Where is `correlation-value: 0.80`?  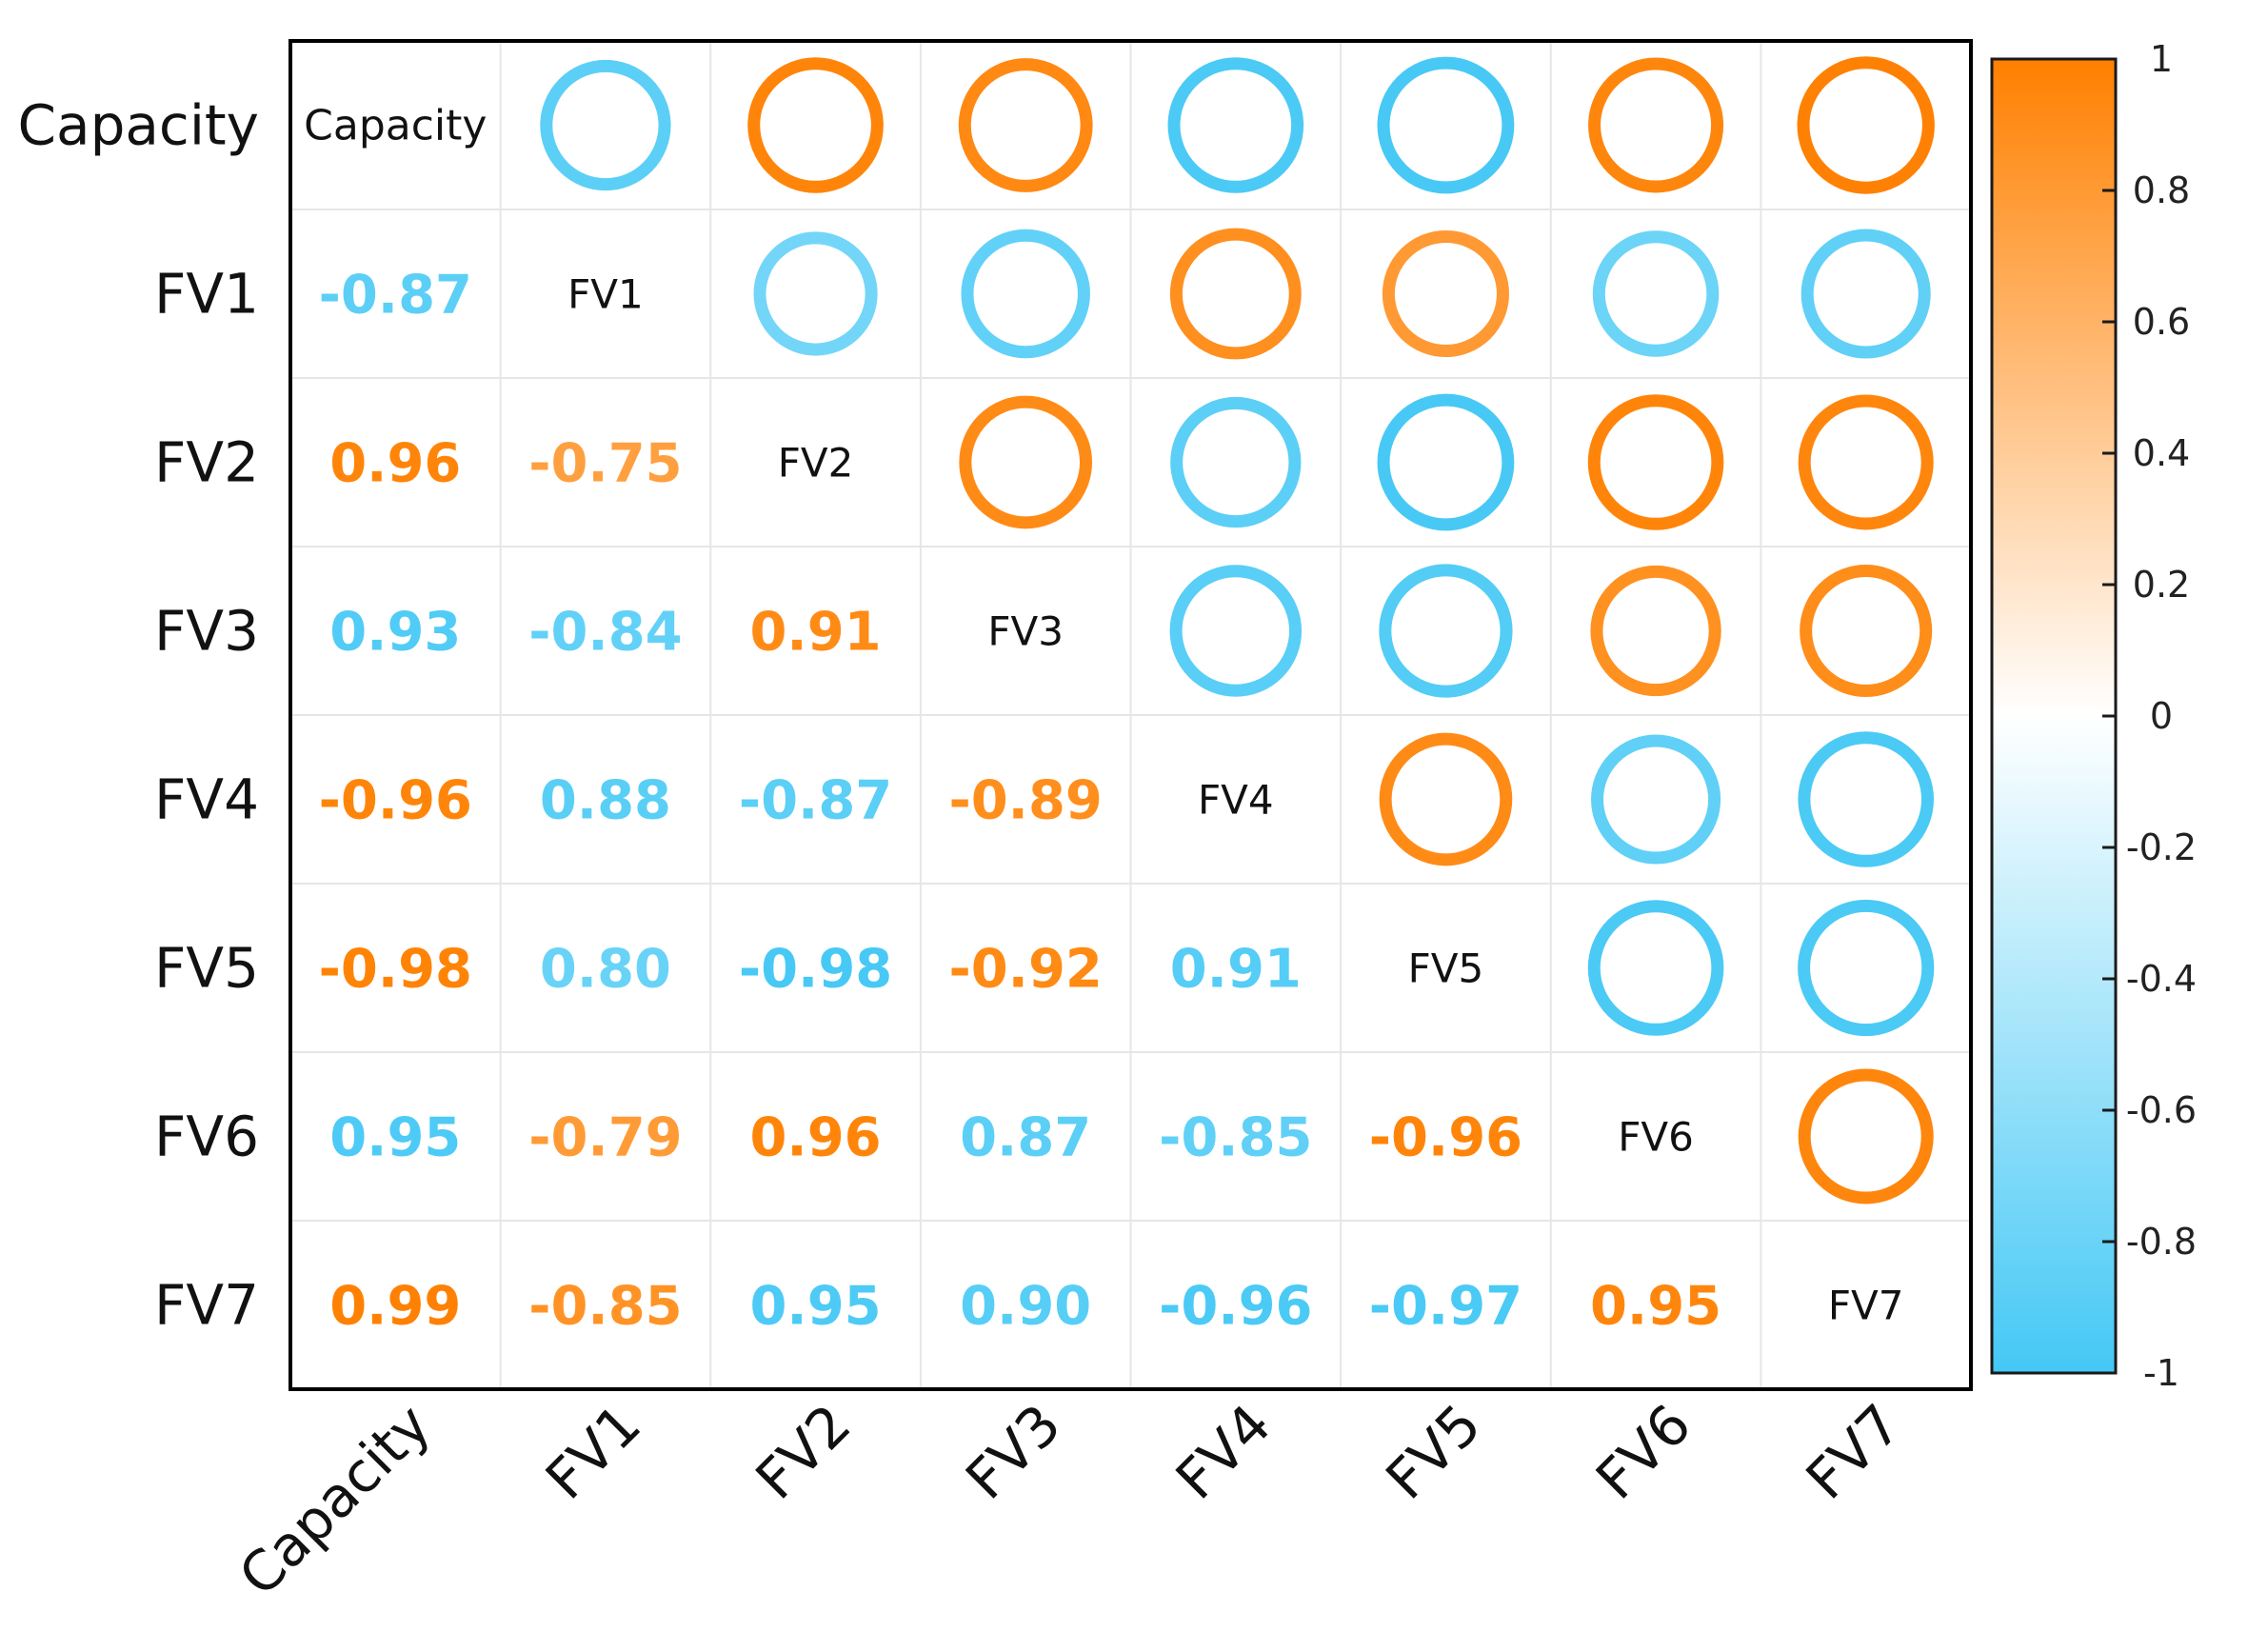
correlation-value: 0.80 is located at coordinates (605, 970).